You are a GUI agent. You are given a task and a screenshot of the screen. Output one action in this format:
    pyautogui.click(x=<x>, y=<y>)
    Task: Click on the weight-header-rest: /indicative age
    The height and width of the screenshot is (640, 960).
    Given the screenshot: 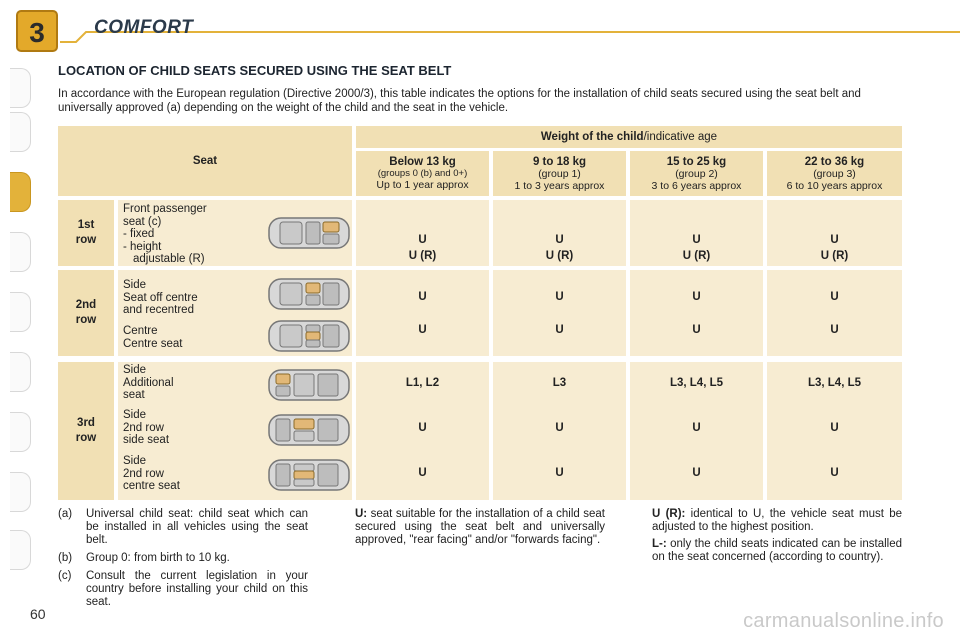 What is the action you would take?
    pyautogui.click(x=680, y=137)
    